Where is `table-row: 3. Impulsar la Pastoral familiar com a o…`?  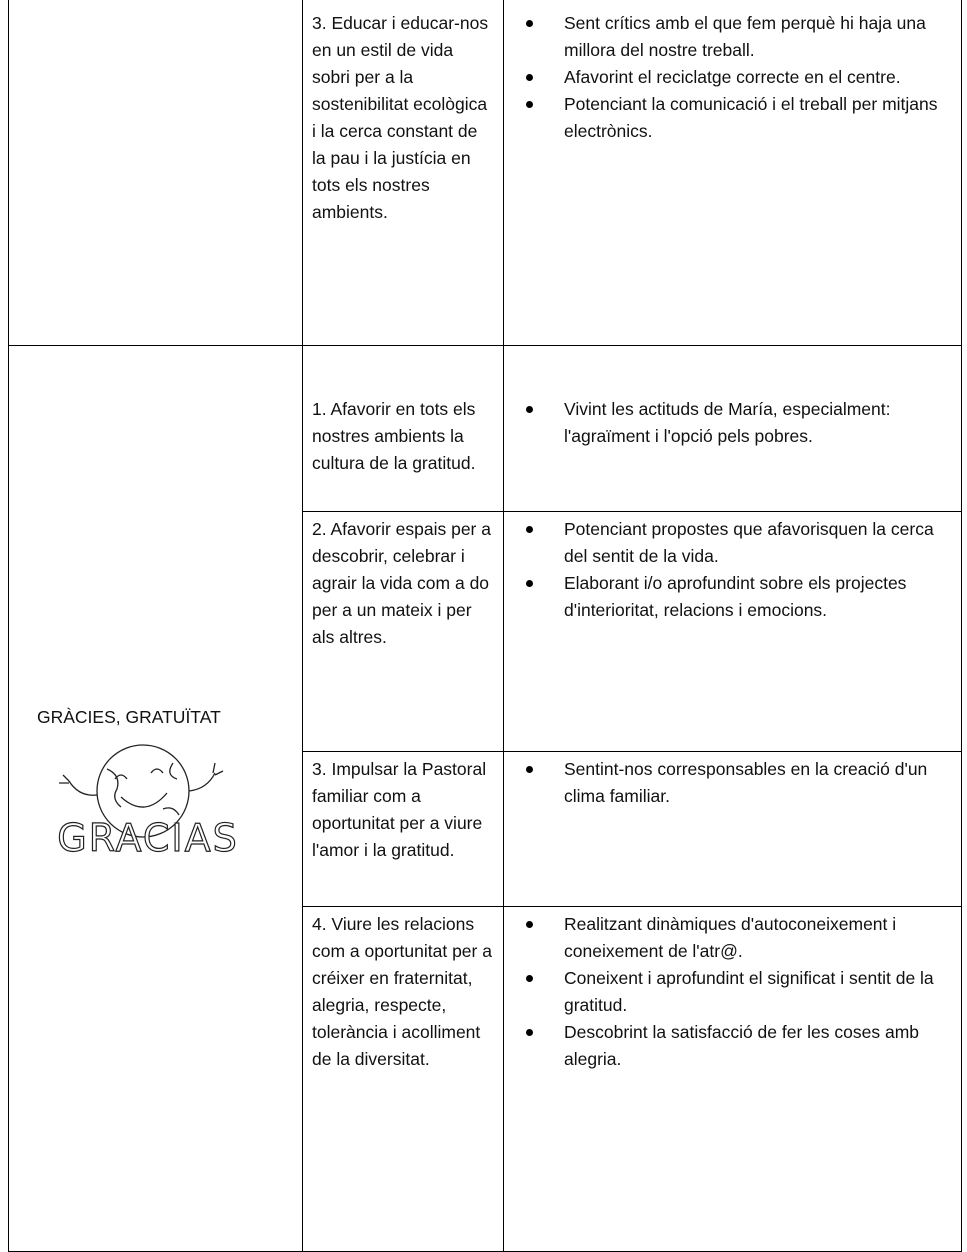
table-row: 3. Impulsar la Pastoral familiar com a o… is located at coordinates (485, 829).